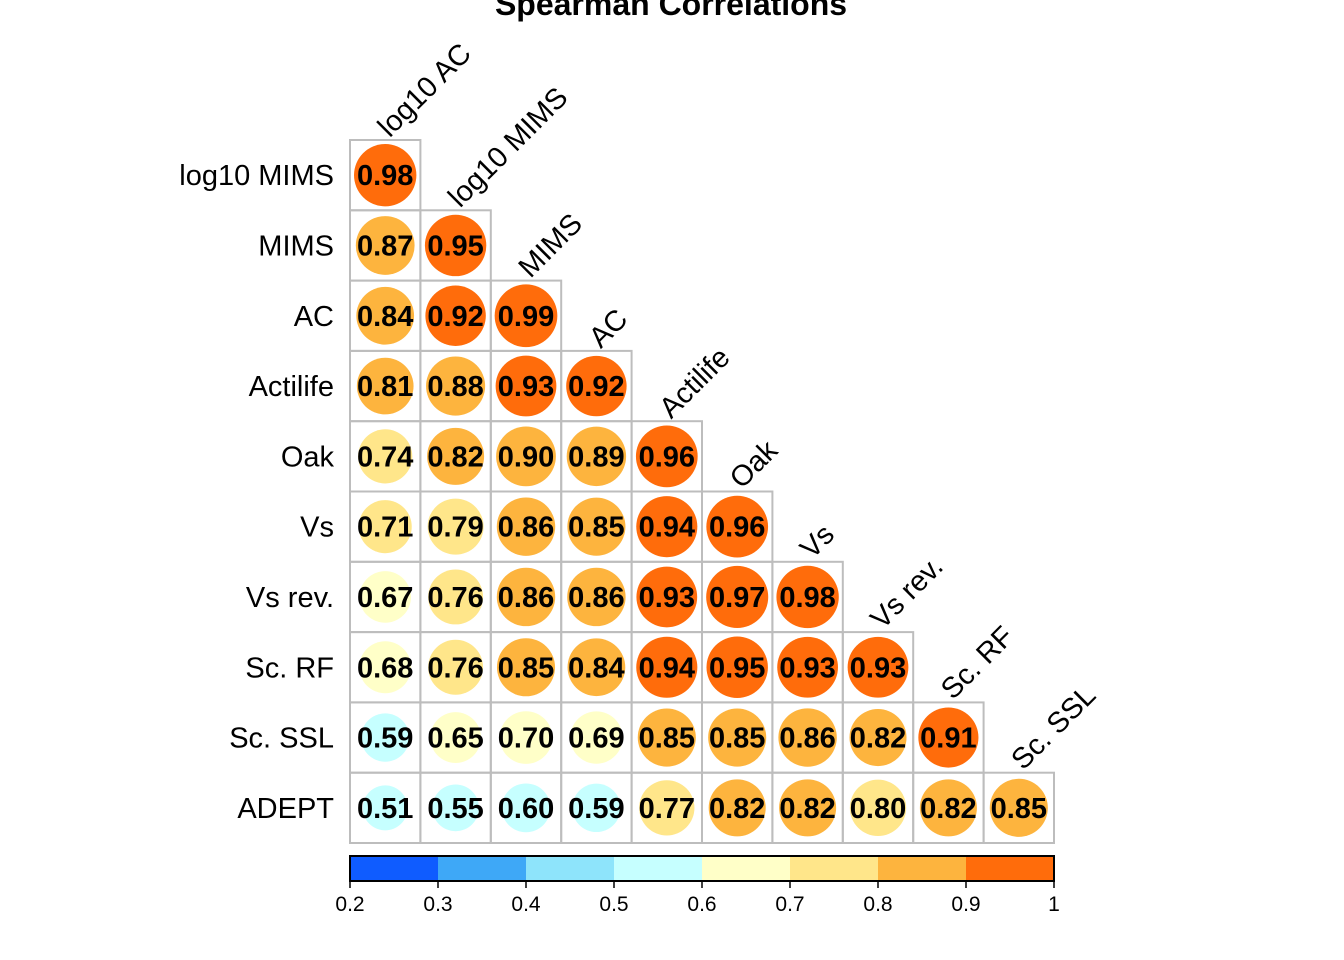  I want to click on legend-tick-label: 0.5, so click(613, 904).